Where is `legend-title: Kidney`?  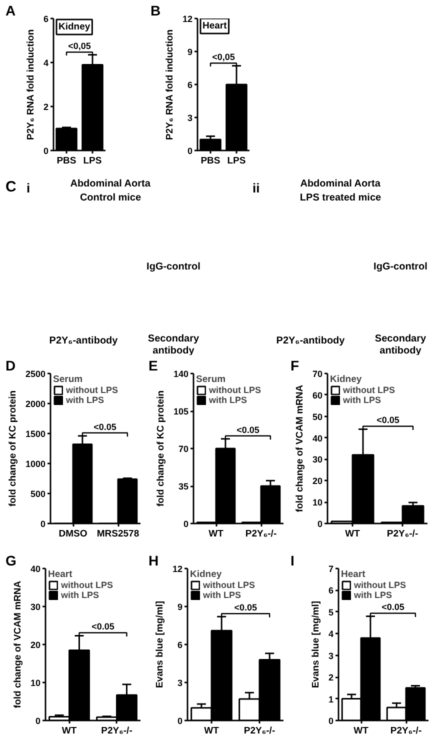
legend-title: Kidney is located at coordinates (206, 574).